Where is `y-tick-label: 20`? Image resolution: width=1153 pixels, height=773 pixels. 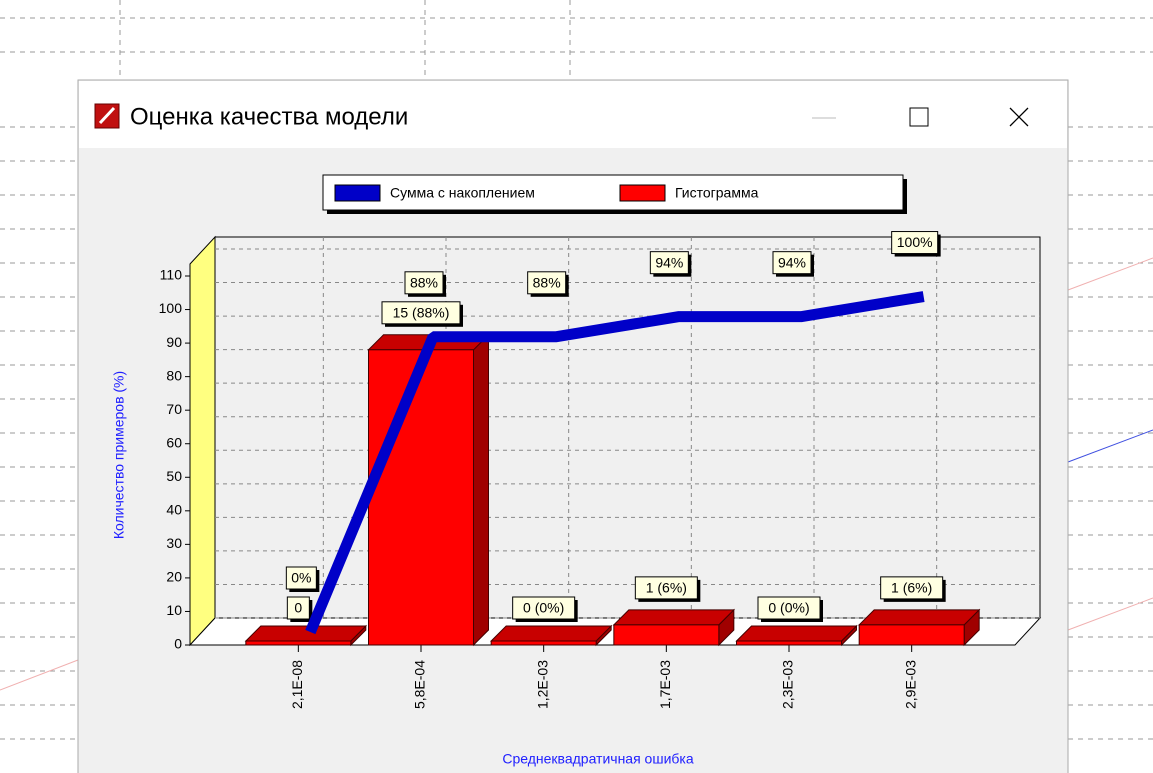
y-tick-label: 20 is located at coordinates (174, 577).